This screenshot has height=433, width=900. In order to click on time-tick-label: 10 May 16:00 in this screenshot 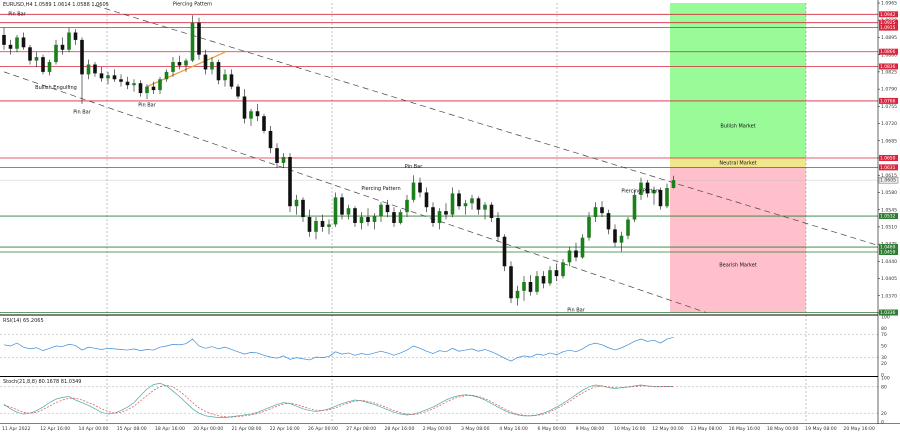, I will do `click(630, 429)`.